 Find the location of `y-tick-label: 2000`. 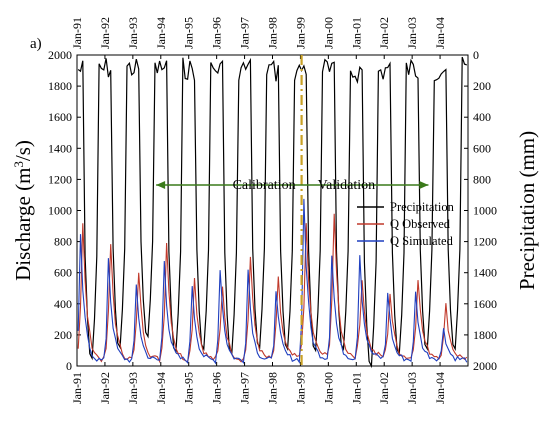

y-tick-label: 2000 is located at coordinates (60, 55).